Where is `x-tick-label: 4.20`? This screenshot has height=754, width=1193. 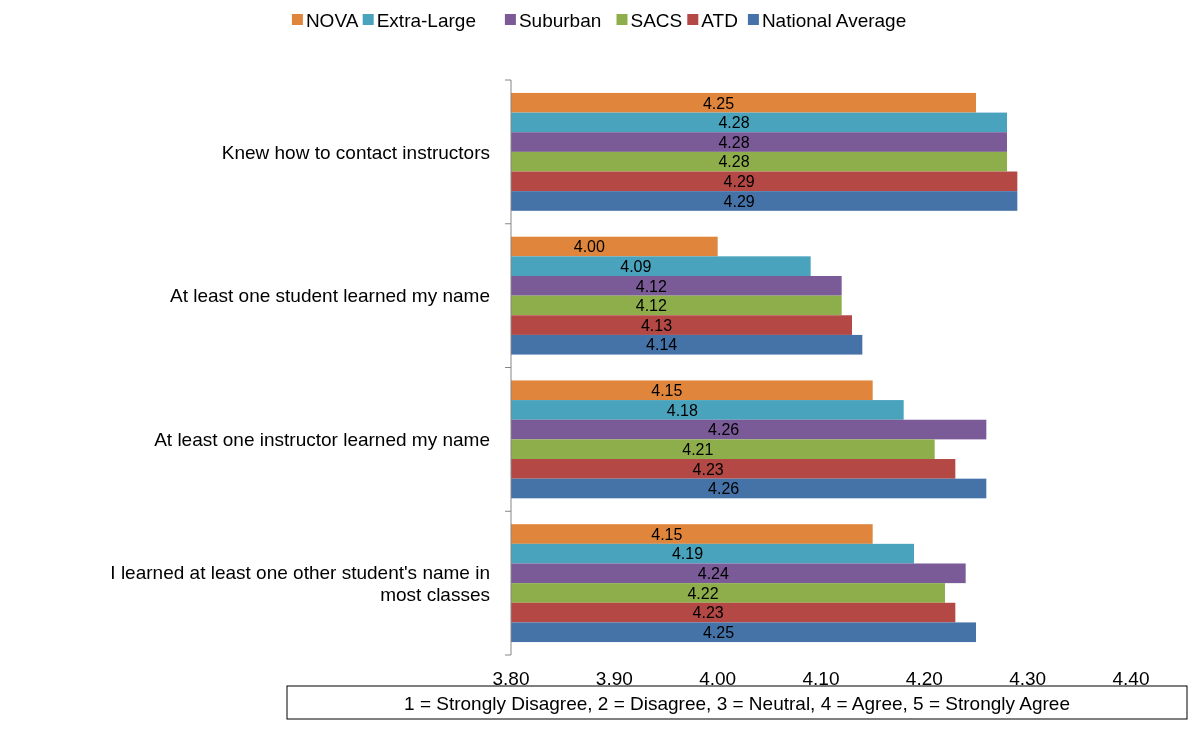 x-tick-label: 4.20 is located at coordinates (924, 678).